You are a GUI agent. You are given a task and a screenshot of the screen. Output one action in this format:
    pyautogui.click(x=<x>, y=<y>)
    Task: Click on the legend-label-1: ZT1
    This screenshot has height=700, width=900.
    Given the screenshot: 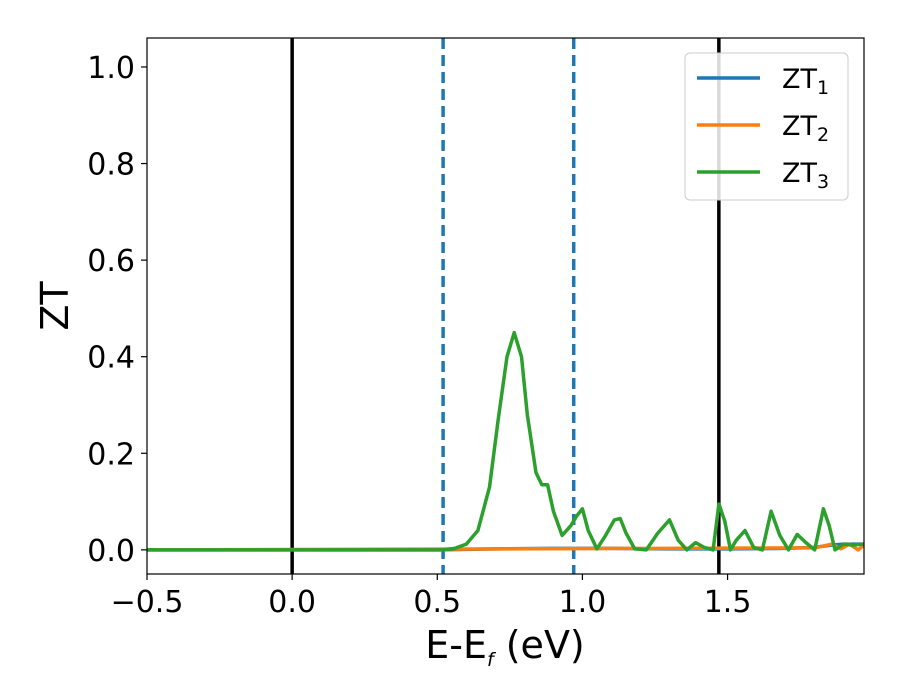 What is the action you would take?
    pyautogui.click(x=805, y=81)
    